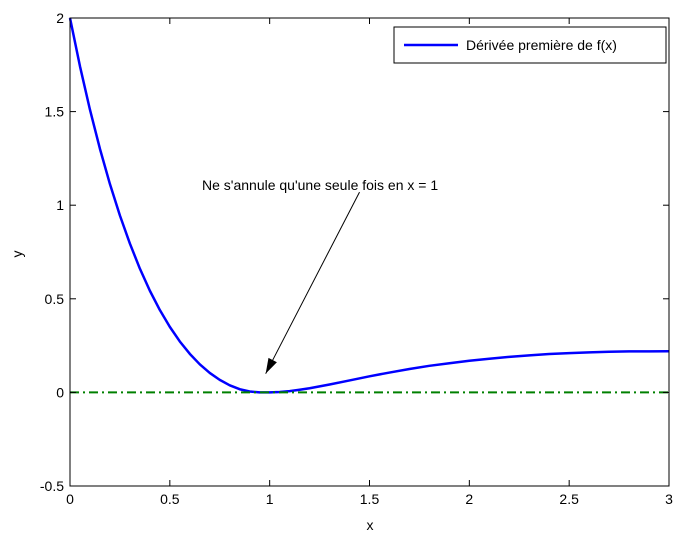 This screenshot has height=538, width=677. Describe the element at coordinates (271, 365) in the screenshot. I see `annotation-arrow-head` at that location.